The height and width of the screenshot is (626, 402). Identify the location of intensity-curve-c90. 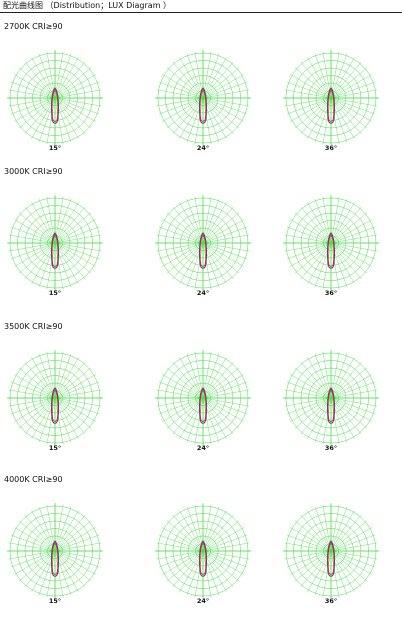
(331, 105).